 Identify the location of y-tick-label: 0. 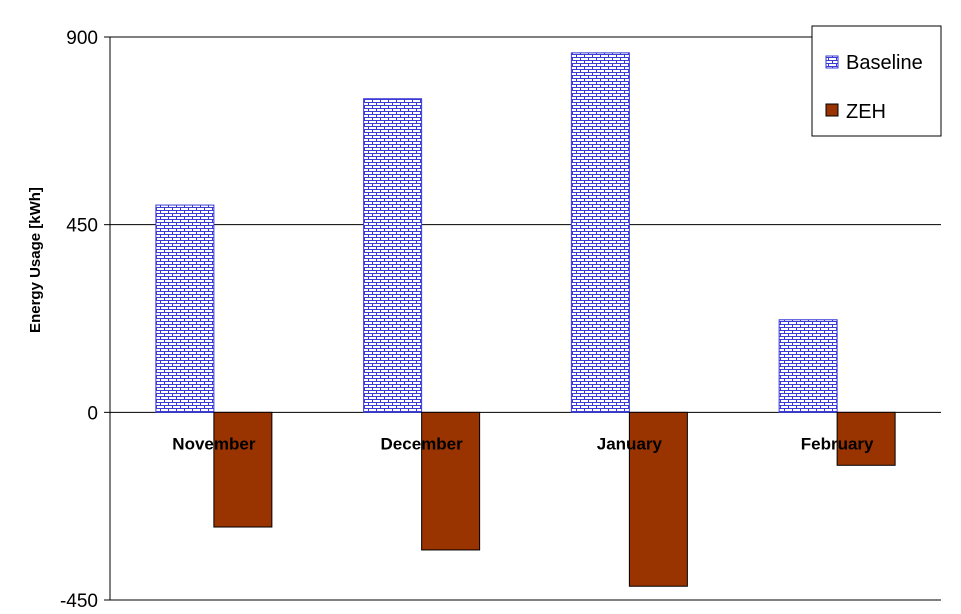
(92, 413).